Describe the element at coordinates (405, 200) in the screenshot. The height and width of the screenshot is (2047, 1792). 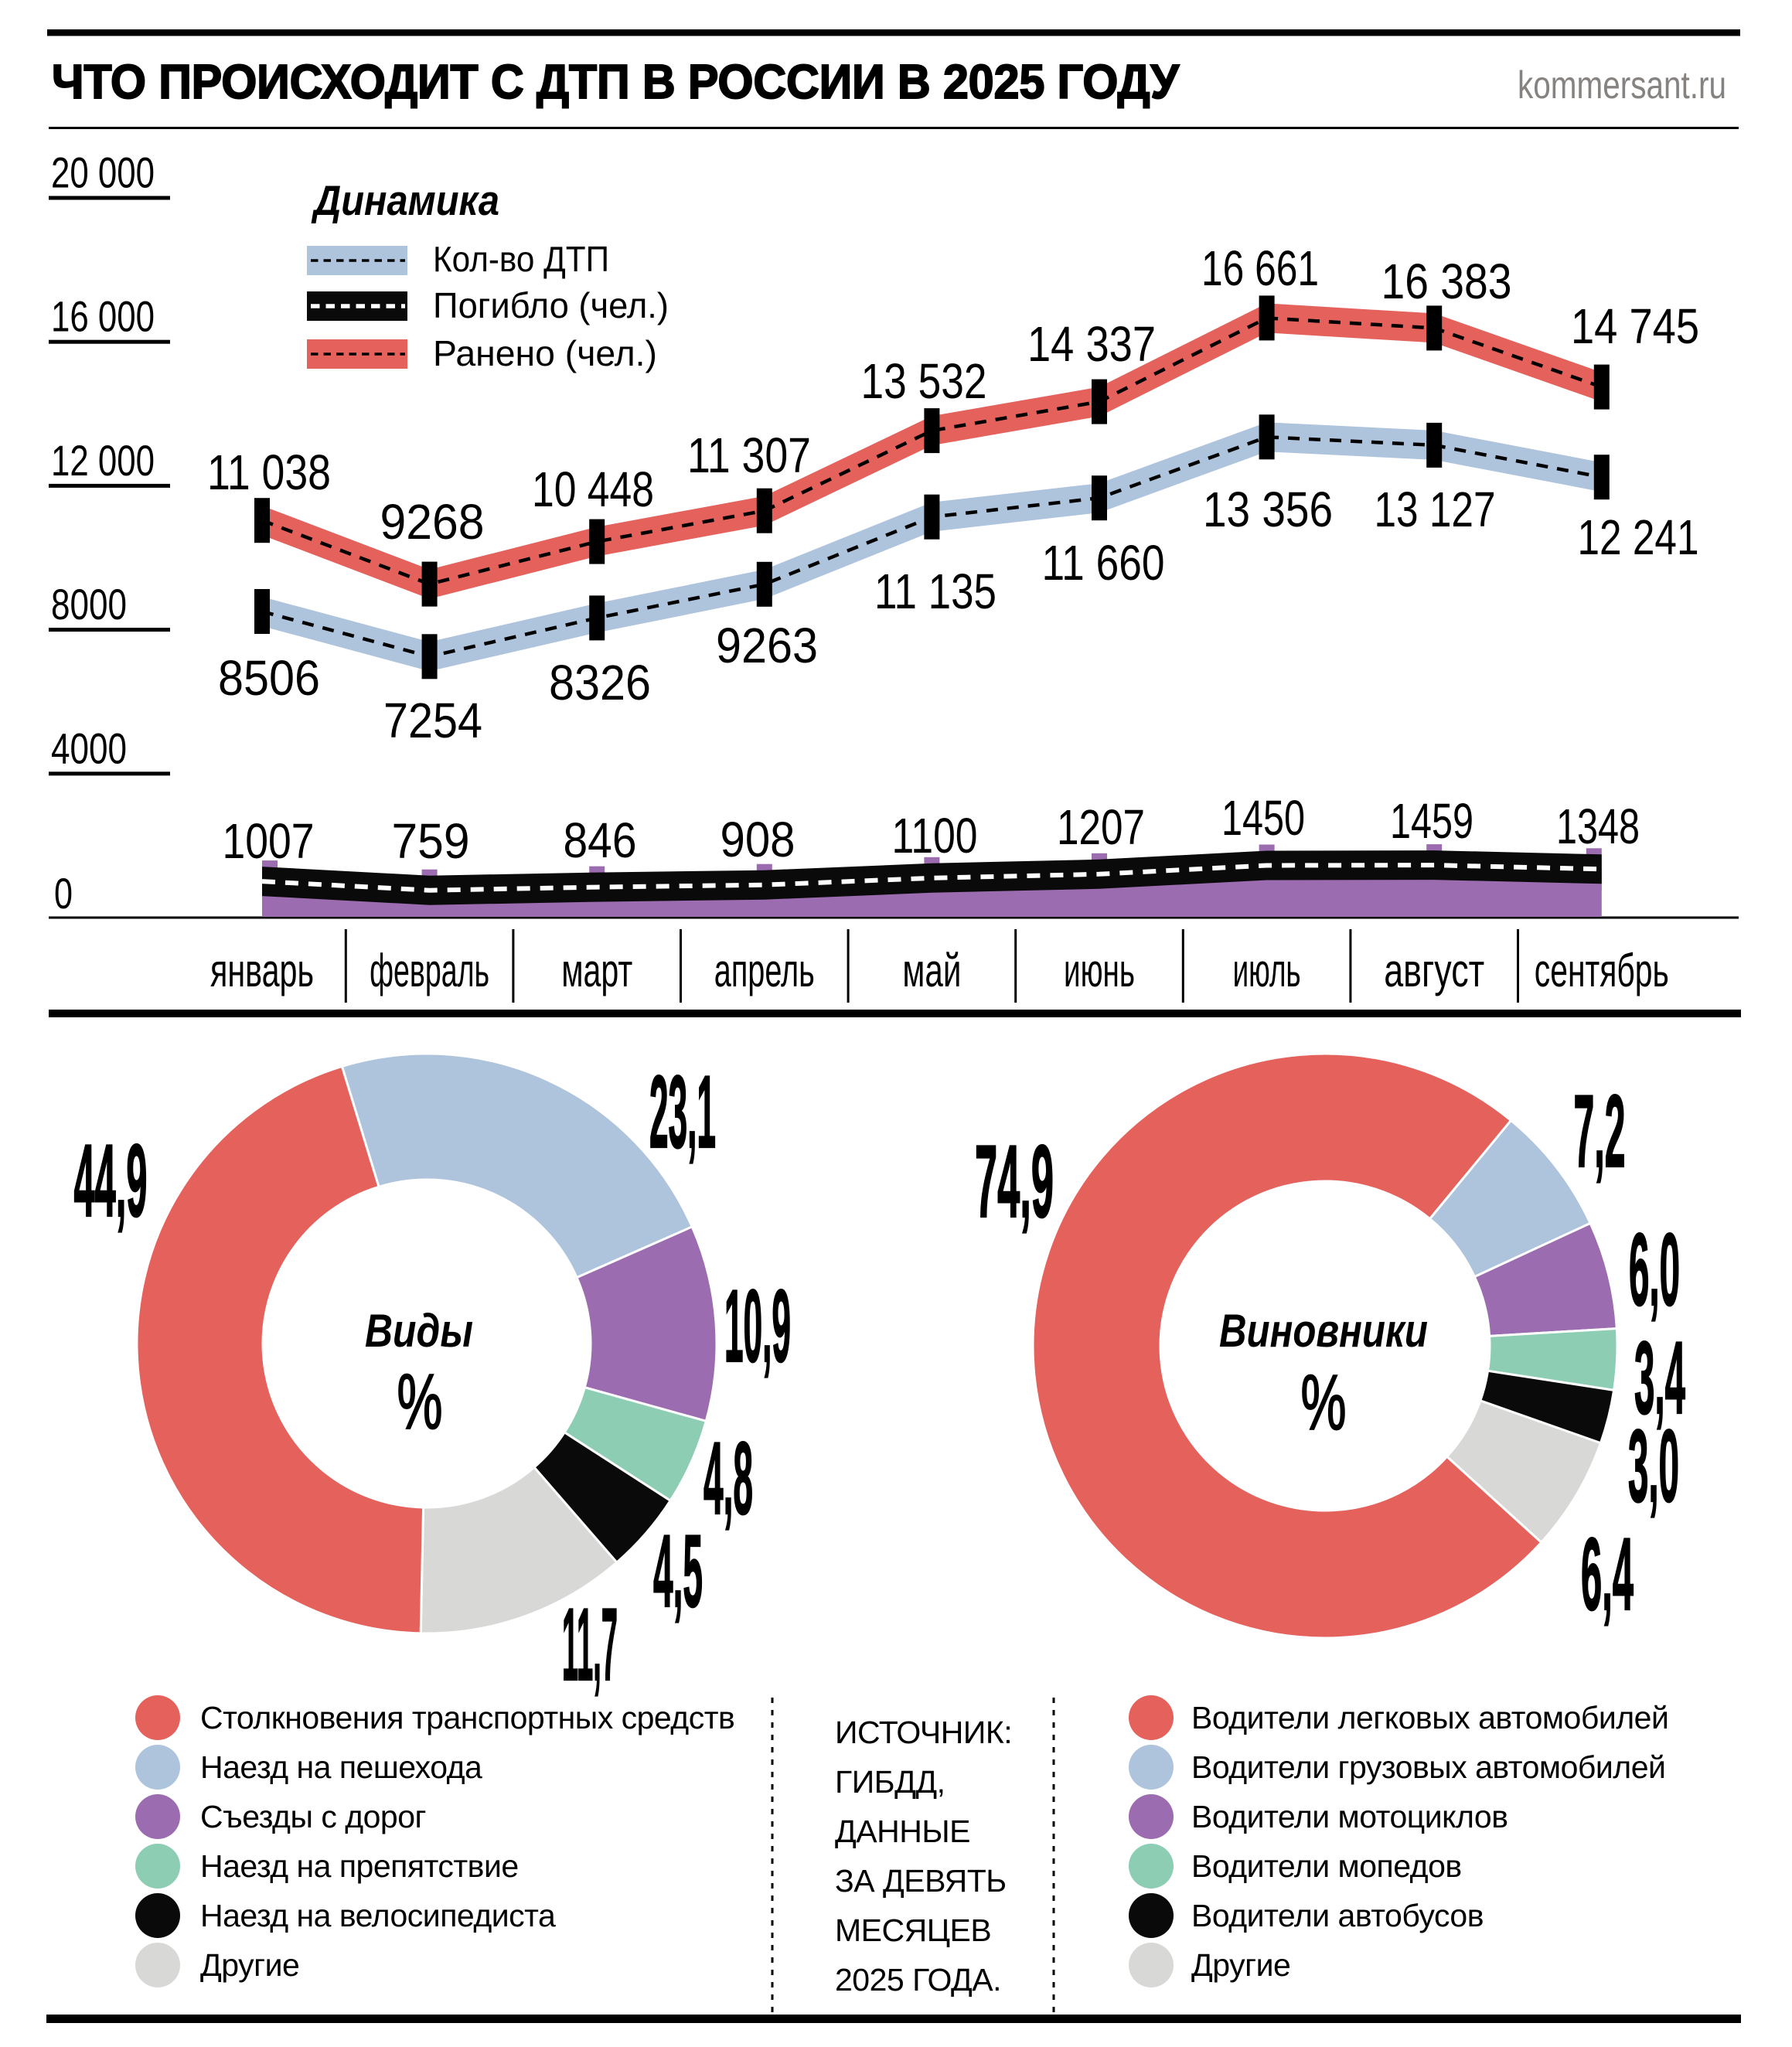
I see `svg-text: Динамика` at that location.